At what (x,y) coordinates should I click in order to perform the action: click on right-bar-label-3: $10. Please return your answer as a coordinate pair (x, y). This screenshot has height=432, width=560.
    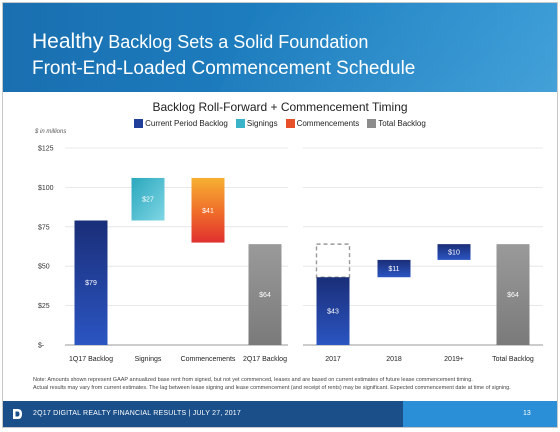
    Looking at the image, I should click on (454, 253).